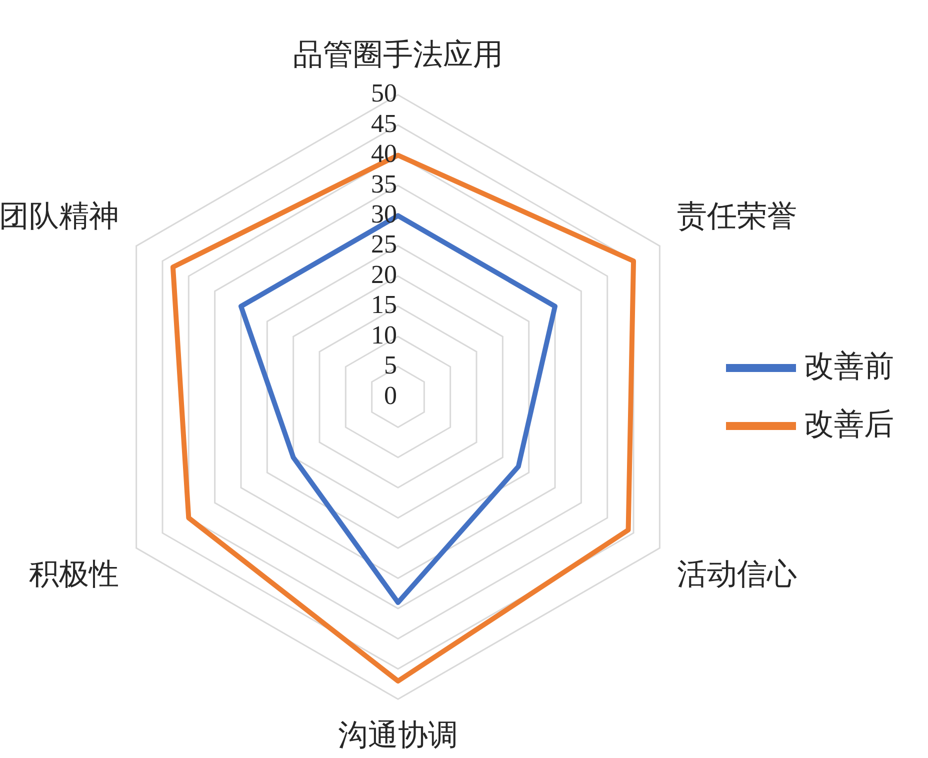  What do you see at coordinates (398, 735) in the screenshot?
I see `spoke-label: 沟通协调` at bounding box center [398, 735].